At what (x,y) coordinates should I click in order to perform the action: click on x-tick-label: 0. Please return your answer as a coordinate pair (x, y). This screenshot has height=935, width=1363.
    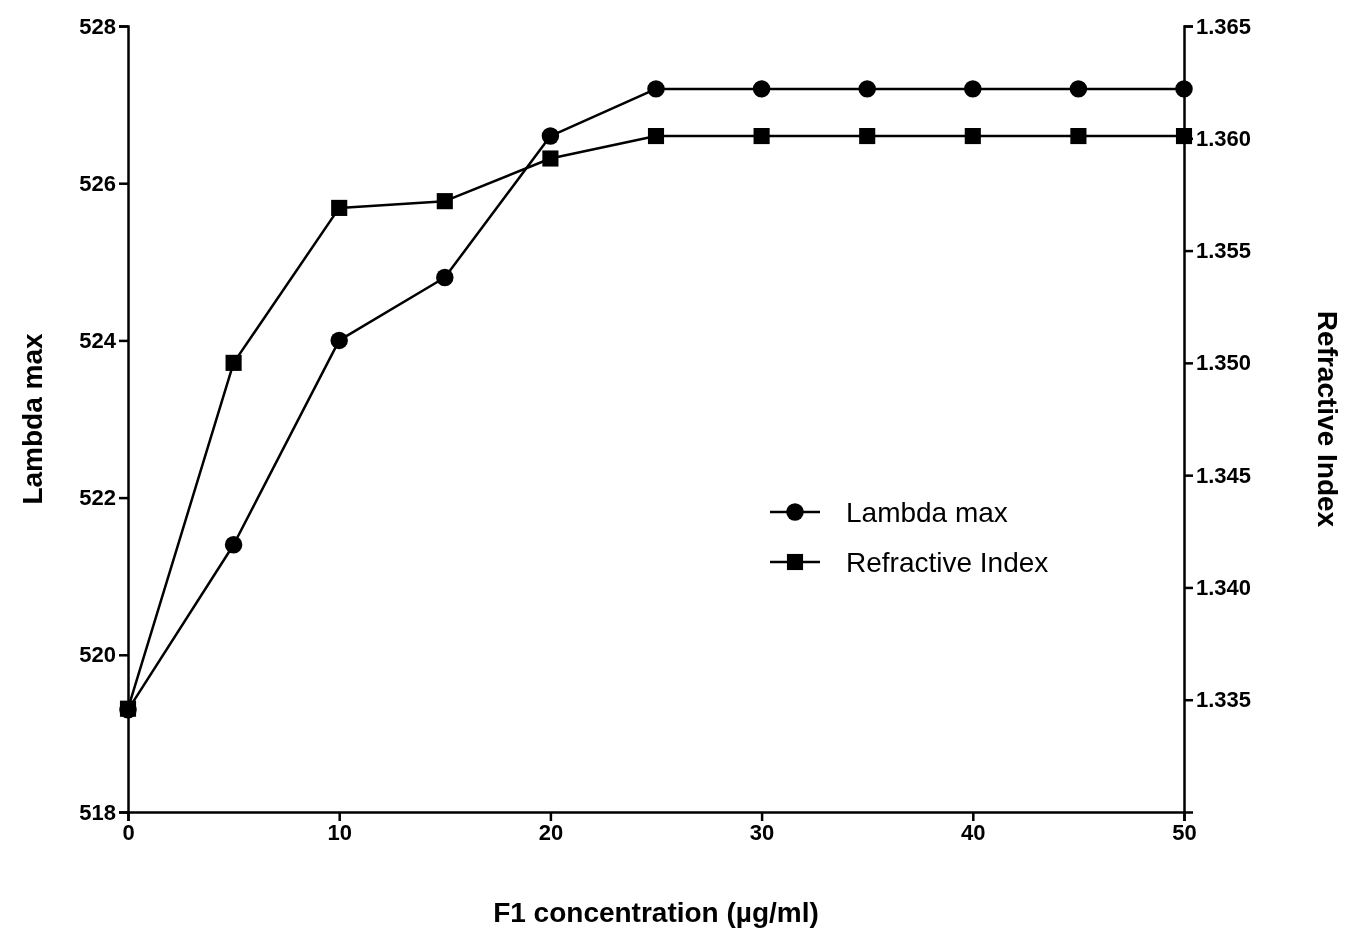
    Looking at the image, I should click on (128, 832).